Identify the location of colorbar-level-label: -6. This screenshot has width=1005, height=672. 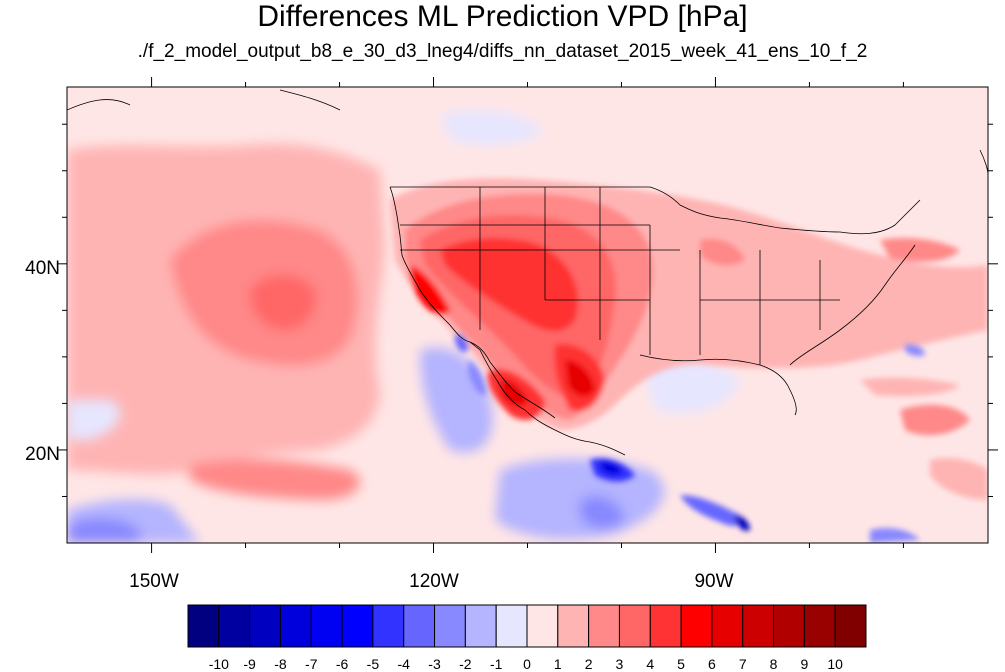
(342, 664).